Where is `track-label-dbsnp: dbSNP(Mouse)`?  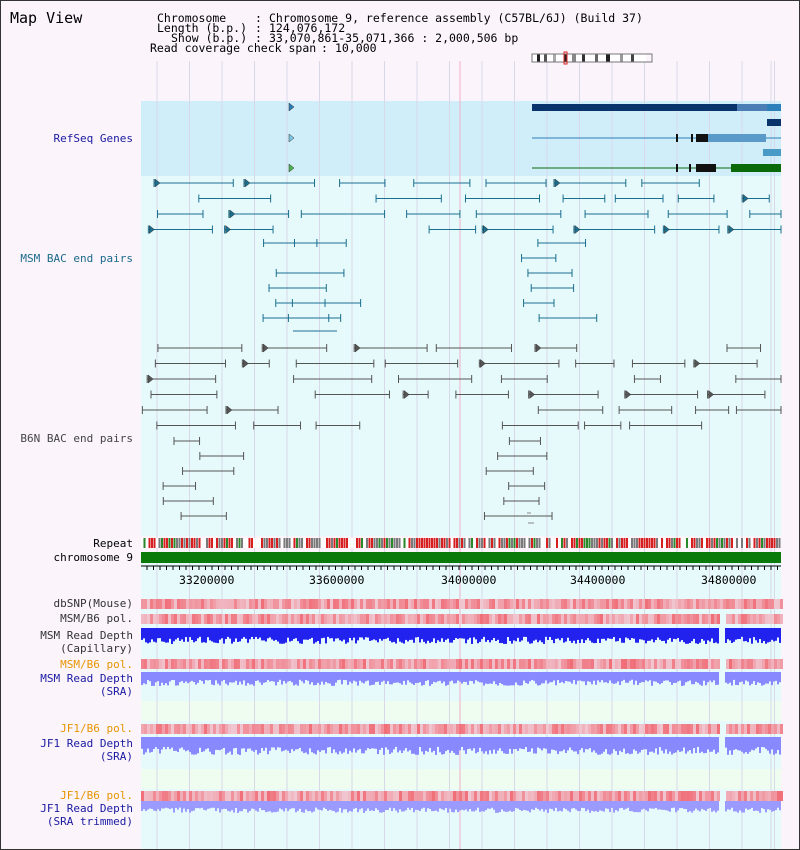
track-label-dbsnp: dbSNP(Mouse) is located at coordinates (93, 603).